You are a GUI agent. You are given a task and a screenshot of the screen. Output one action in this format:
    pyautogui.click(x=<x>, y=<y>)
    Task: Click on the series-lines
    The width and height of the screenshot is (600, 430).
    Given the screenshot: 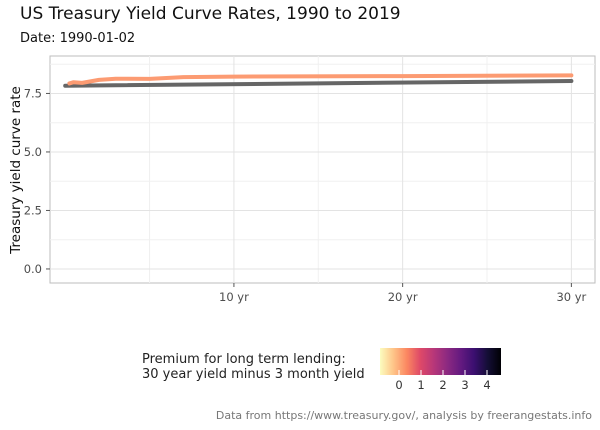 What is the action you would take?
    pyautogui.click(x=318, y=80)
    